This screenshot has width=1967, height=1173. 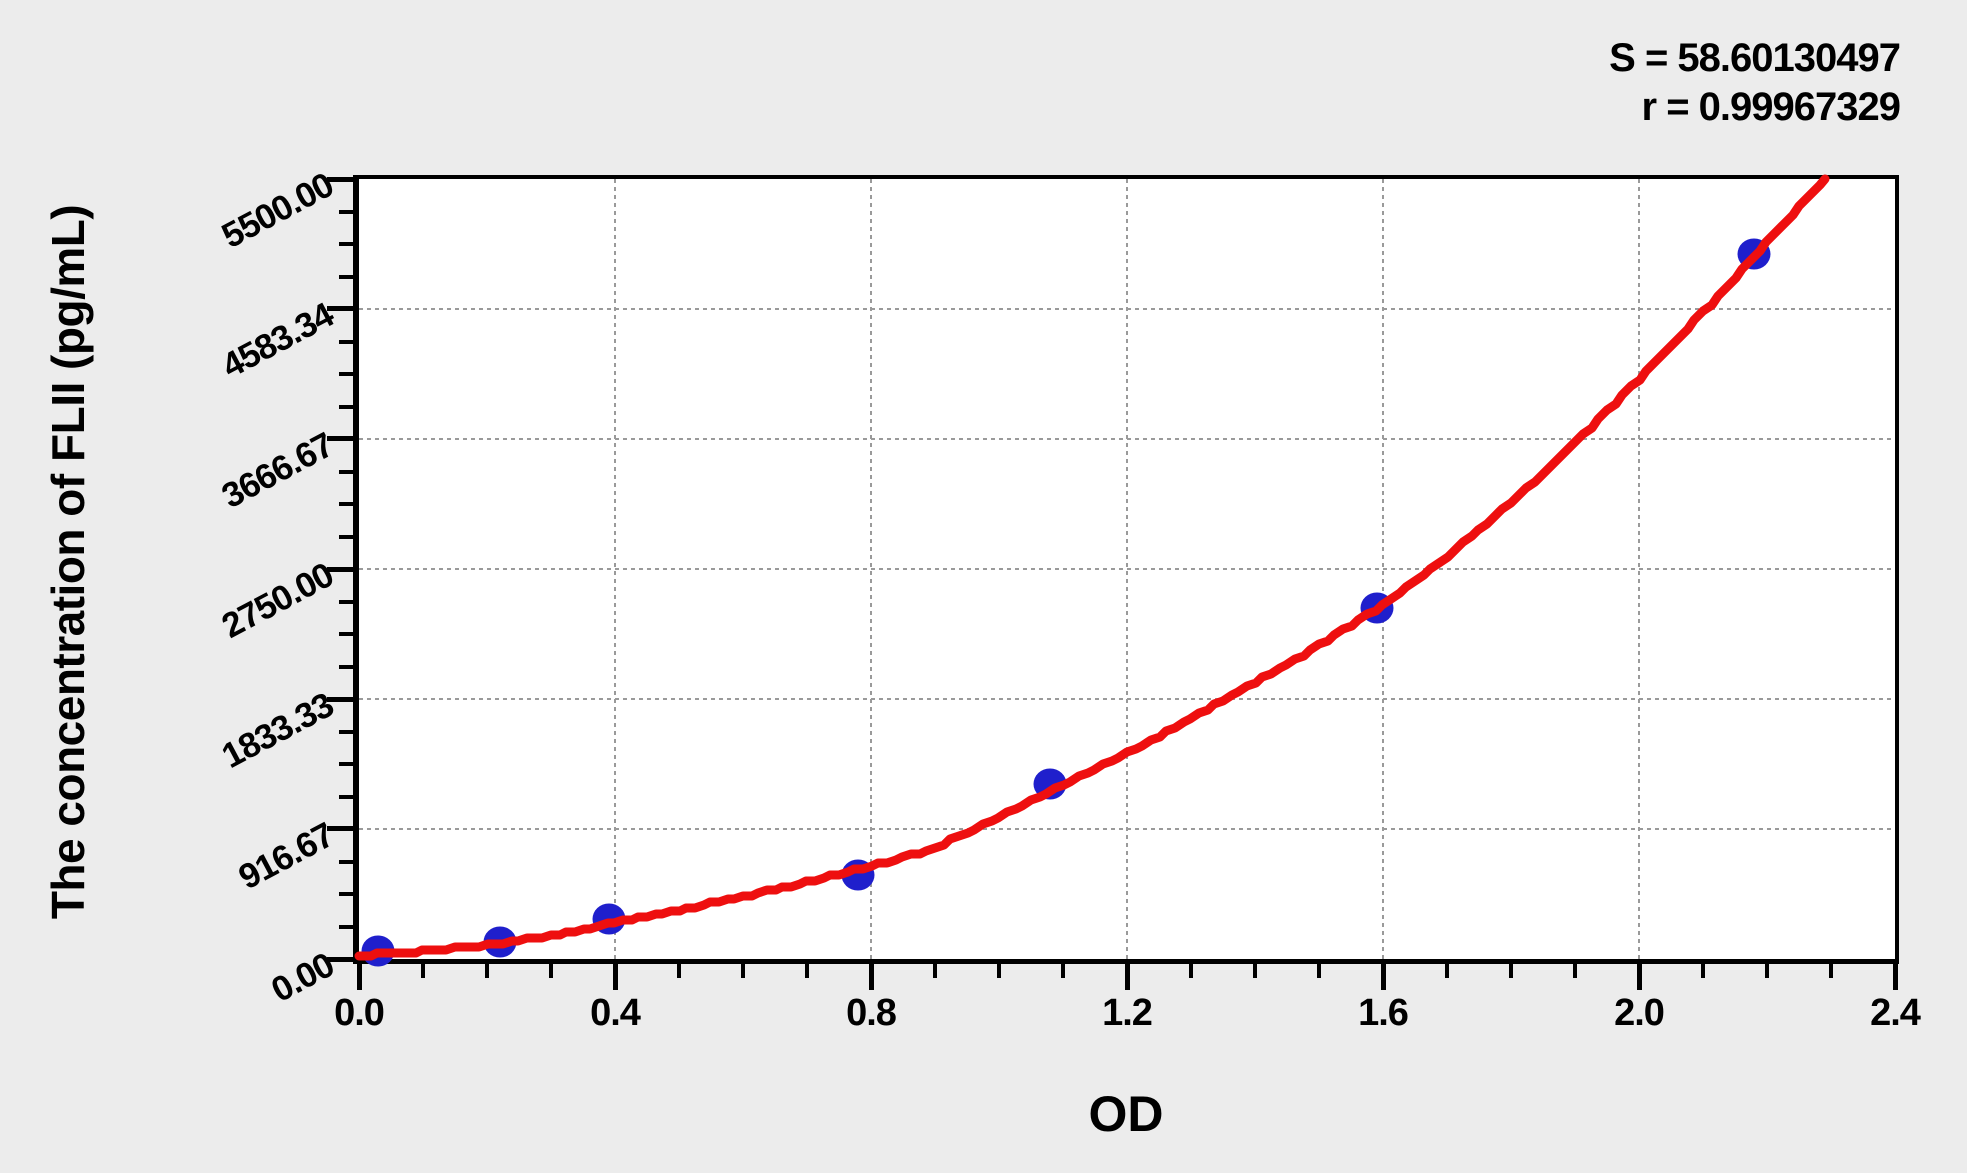 I want to click on x-tick-label: 0.0, so click(x=359, y=1013).